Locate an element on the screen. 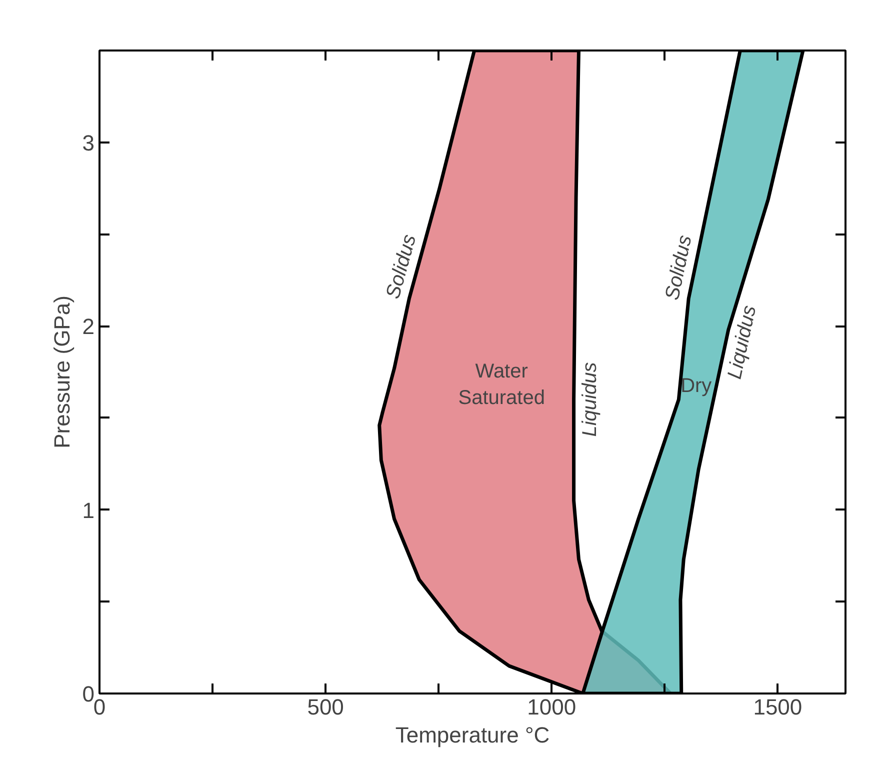  y-tick-label: 2 is located at coordinates (88, 327).